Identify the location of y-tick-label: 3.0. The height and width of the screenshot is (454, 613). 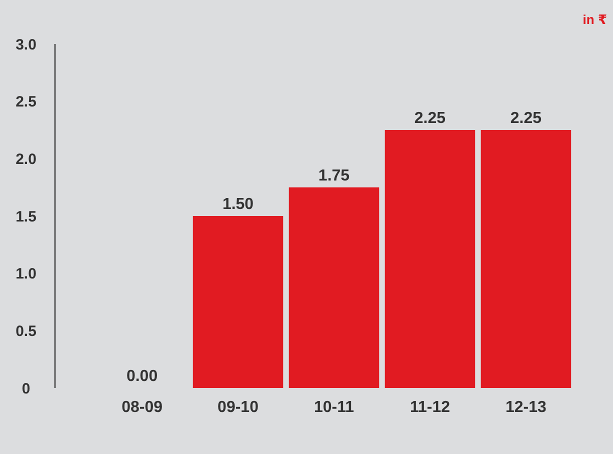
(26, 45).